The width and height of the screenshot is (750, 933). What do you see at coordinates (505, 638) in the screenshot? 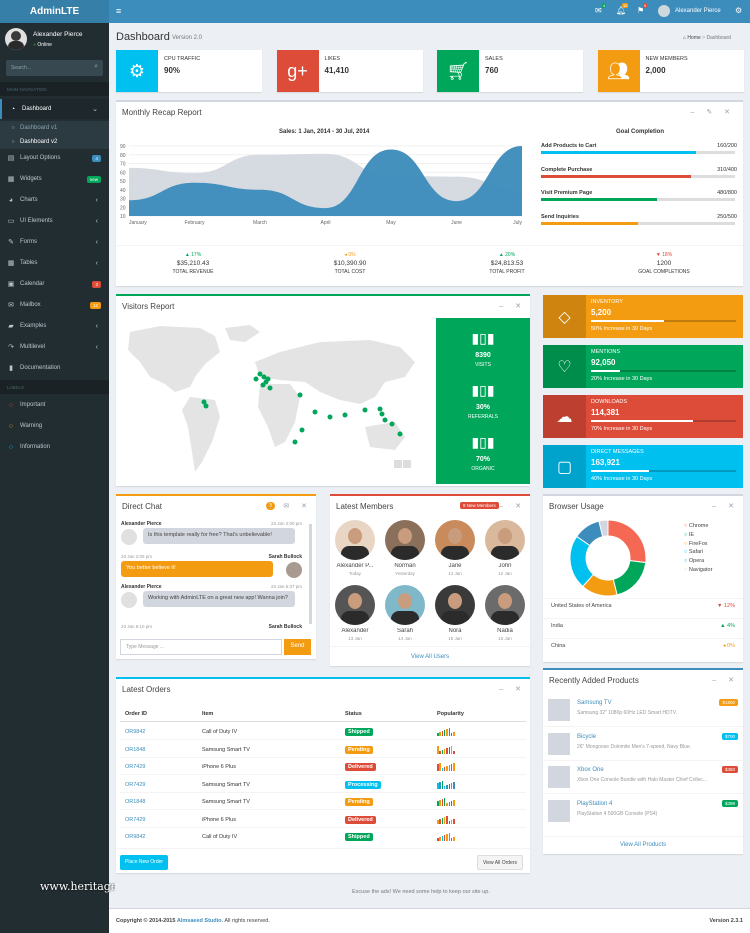
I see `member-date: 15 Jan` at bounding box center [505, 638].